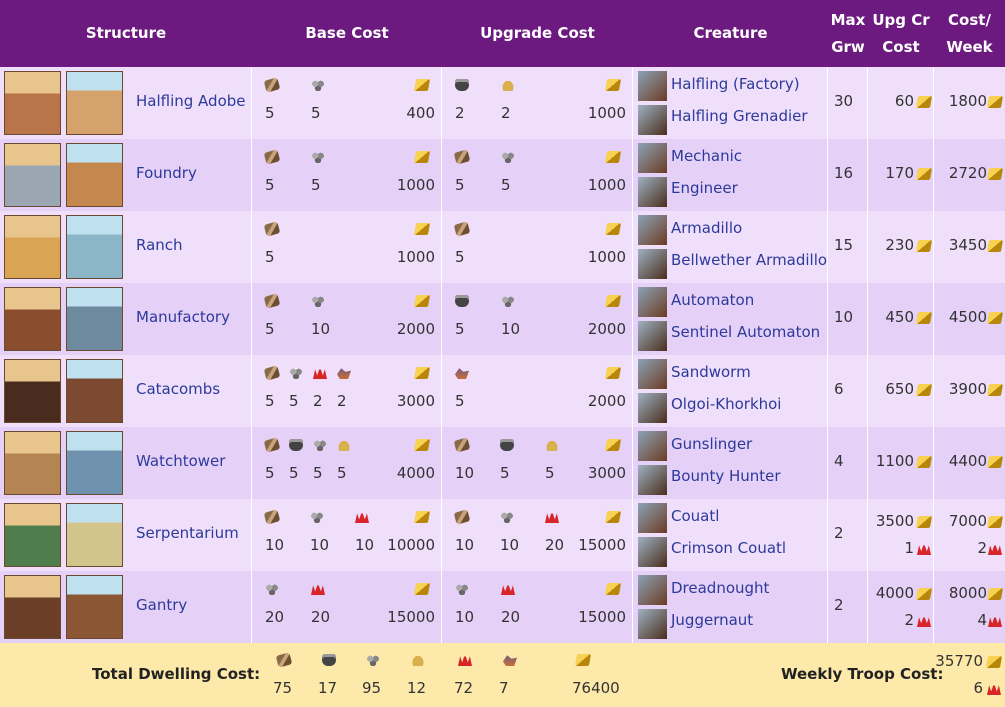 This screenshot has width=1005, height=707. I want to click on structure-name: Catacombs, so click(178, 389).